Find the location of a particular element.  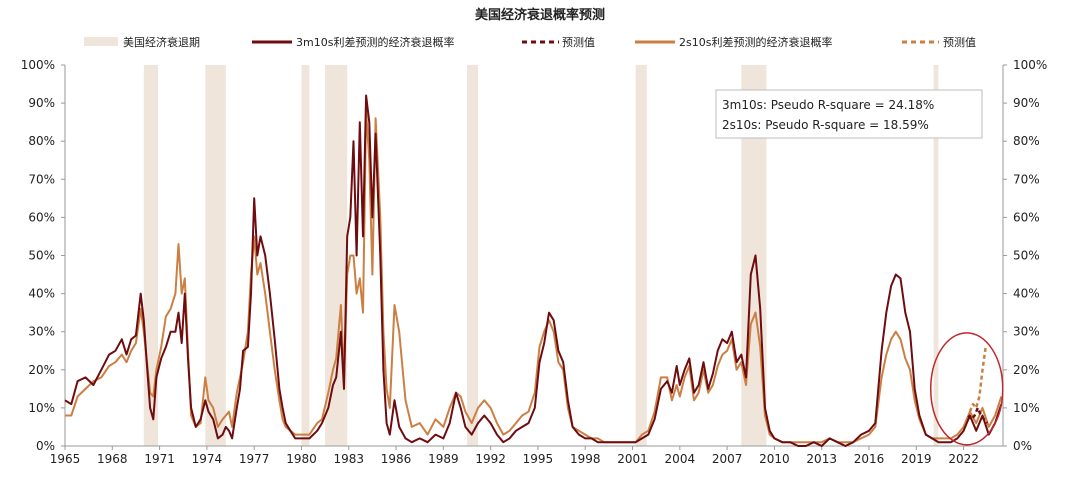

x-tick-label-2007: 2007 is located at coordinates (727, 459).